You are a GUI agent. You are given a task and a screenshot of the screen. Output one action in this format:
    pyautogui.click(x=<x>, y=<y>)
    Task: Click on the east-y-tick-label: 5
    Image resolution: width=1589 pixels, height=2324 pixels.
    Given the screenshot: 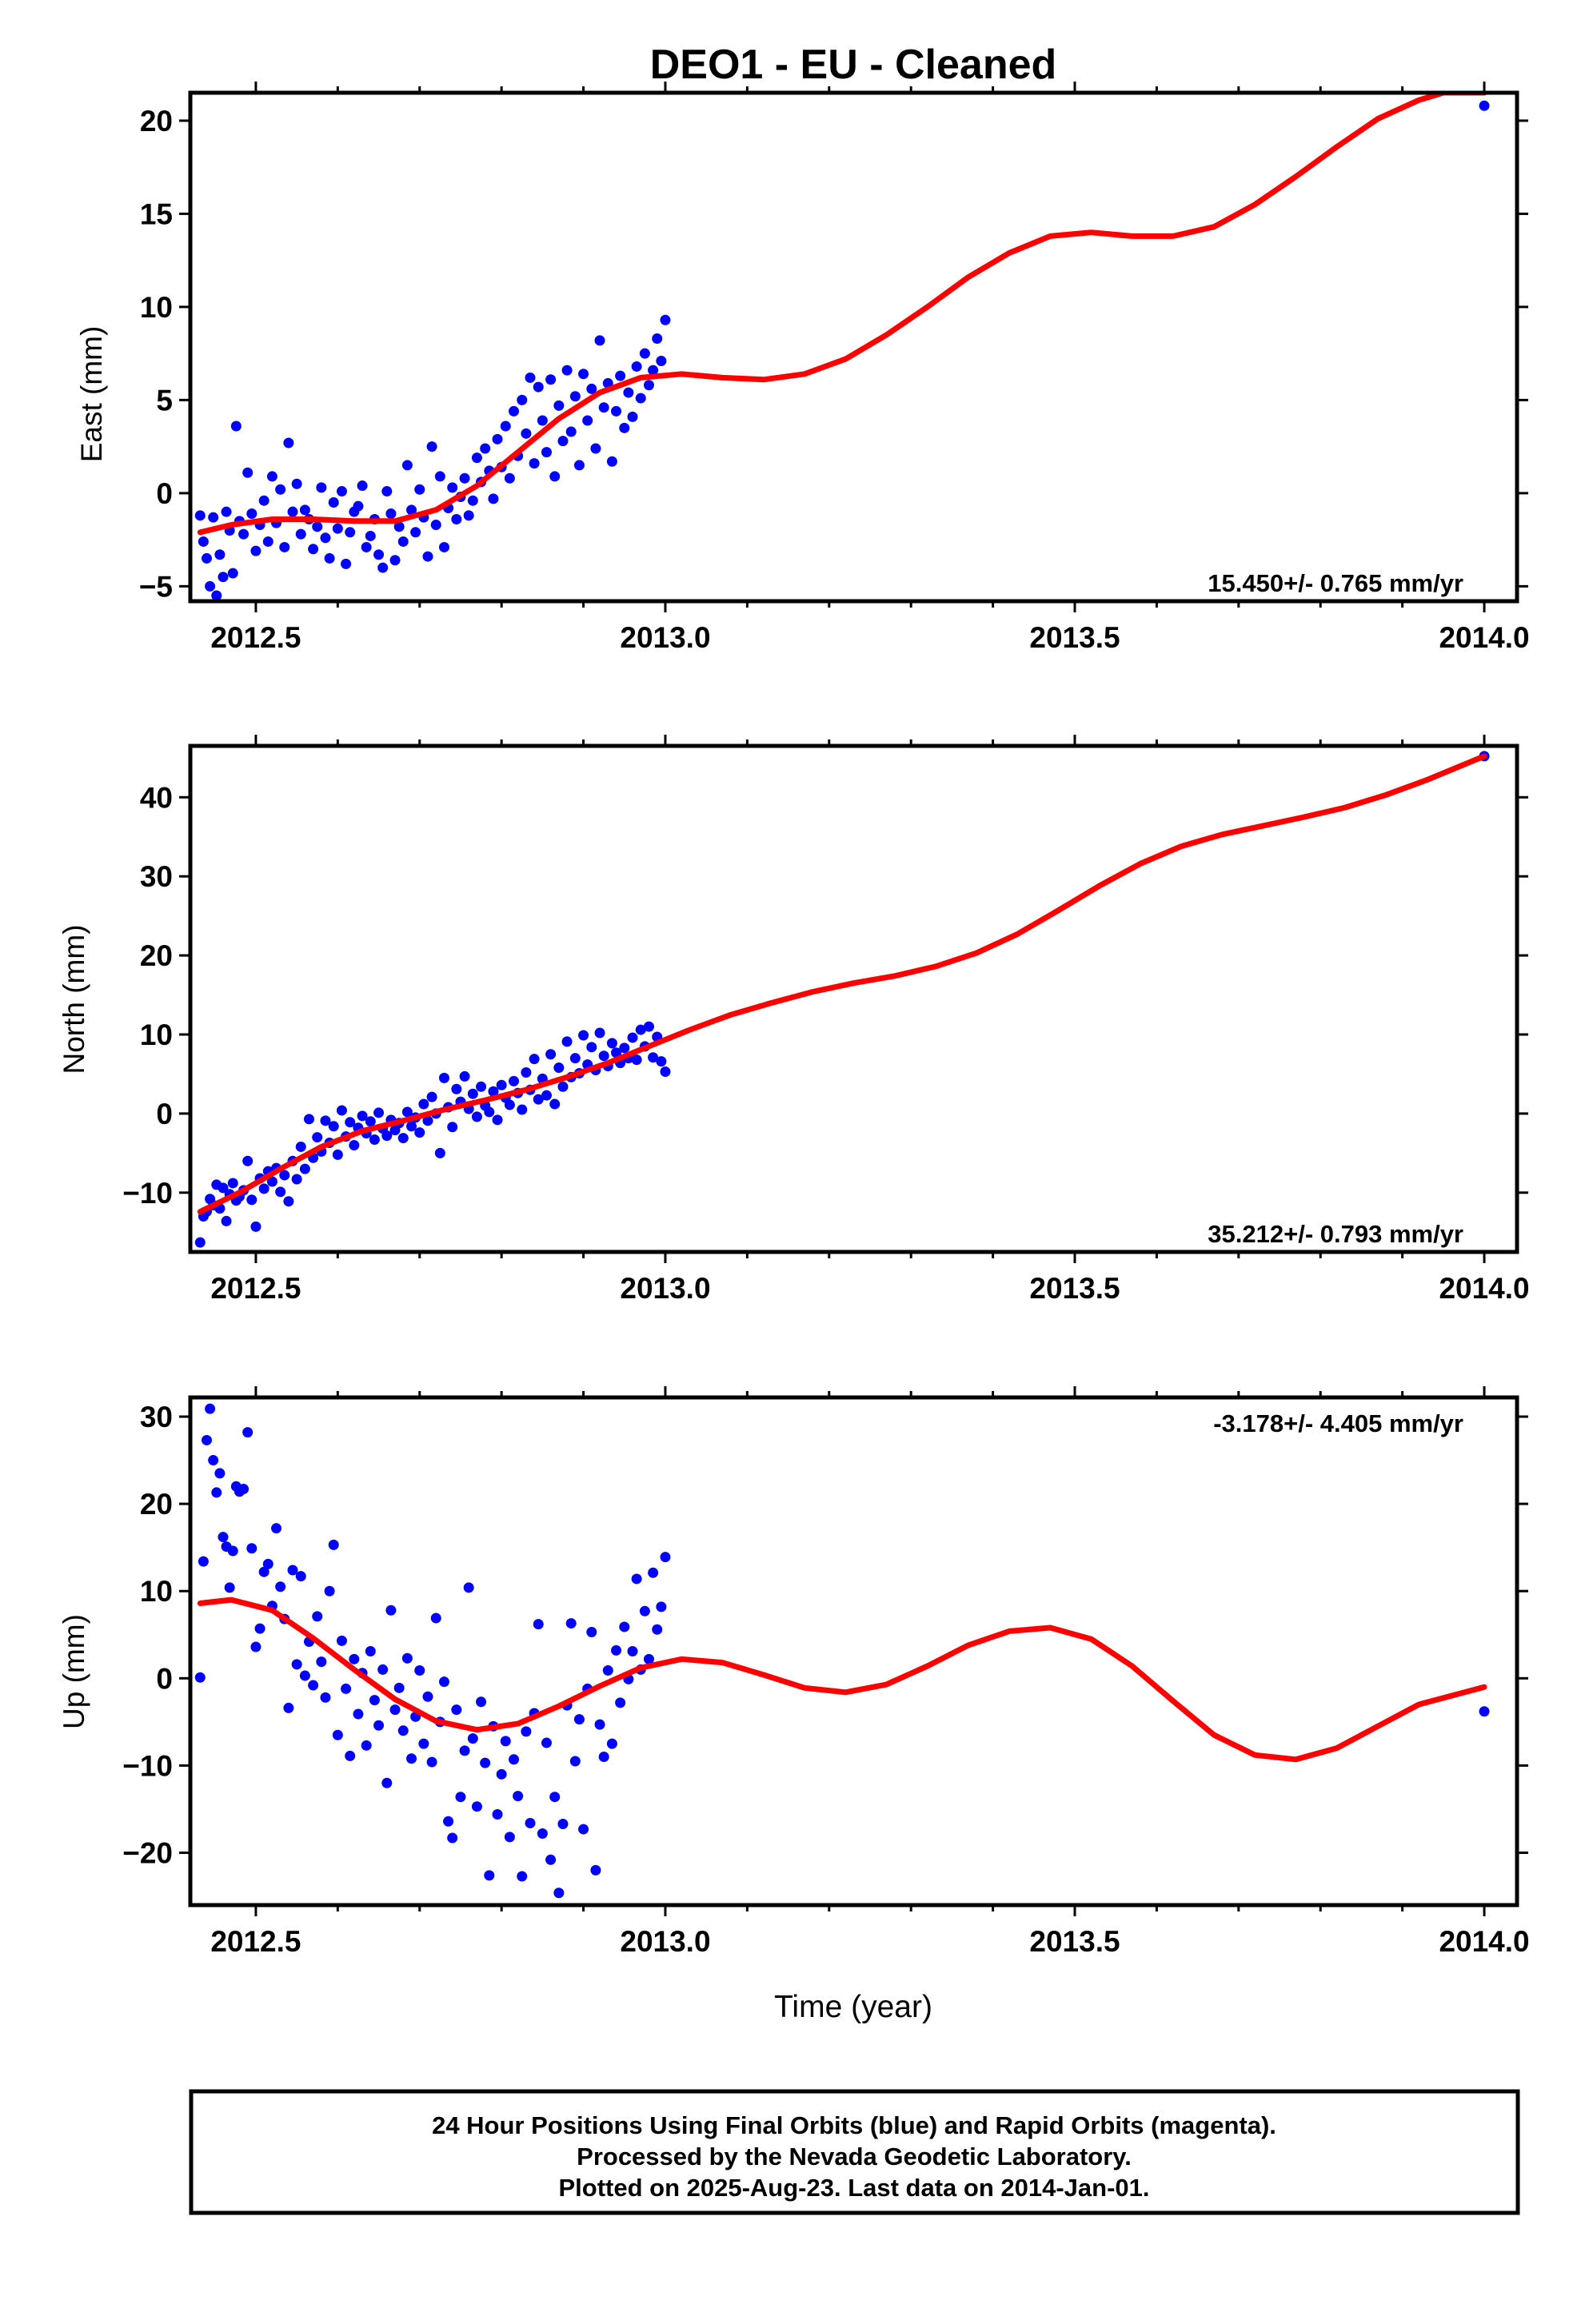 What is the action you would take?
    pyautogui.click(x=164, y=400)
    